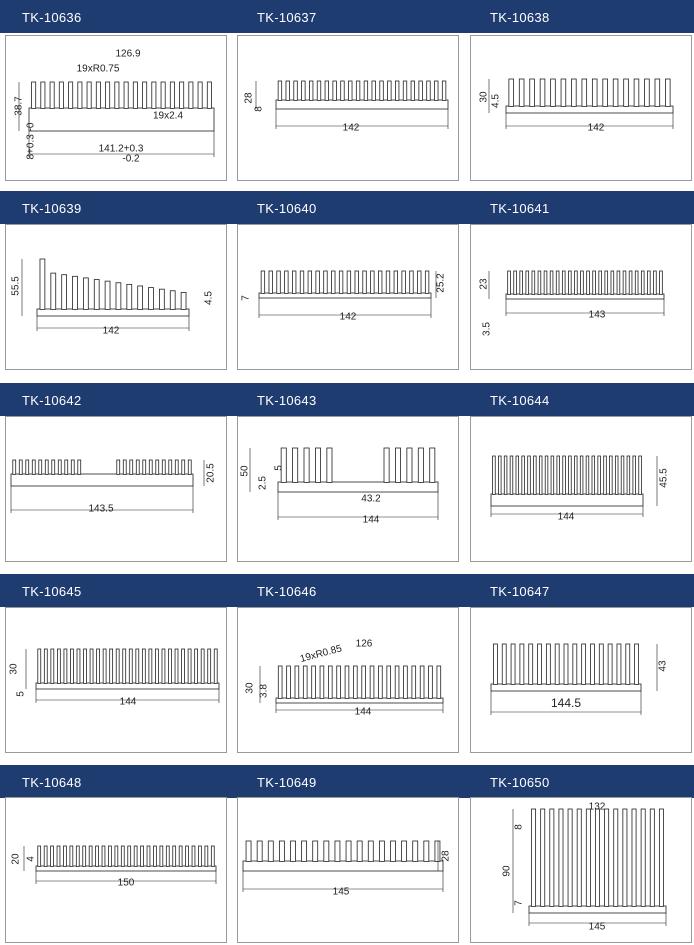 The height and width of the screenshot is (945, 694). I want to click on dimension-label: 30, so click(14, 669).